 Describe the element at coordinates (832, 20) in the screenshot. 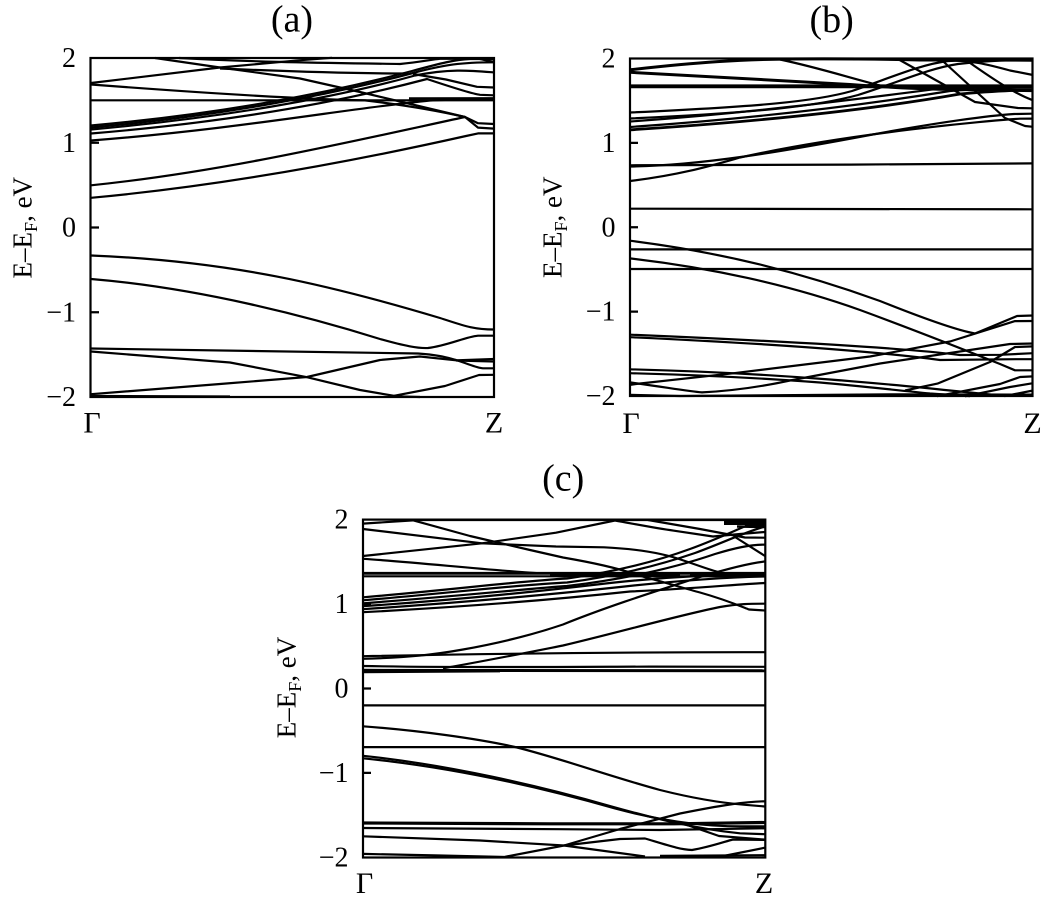

I see `svg-text: (b)` at that location.